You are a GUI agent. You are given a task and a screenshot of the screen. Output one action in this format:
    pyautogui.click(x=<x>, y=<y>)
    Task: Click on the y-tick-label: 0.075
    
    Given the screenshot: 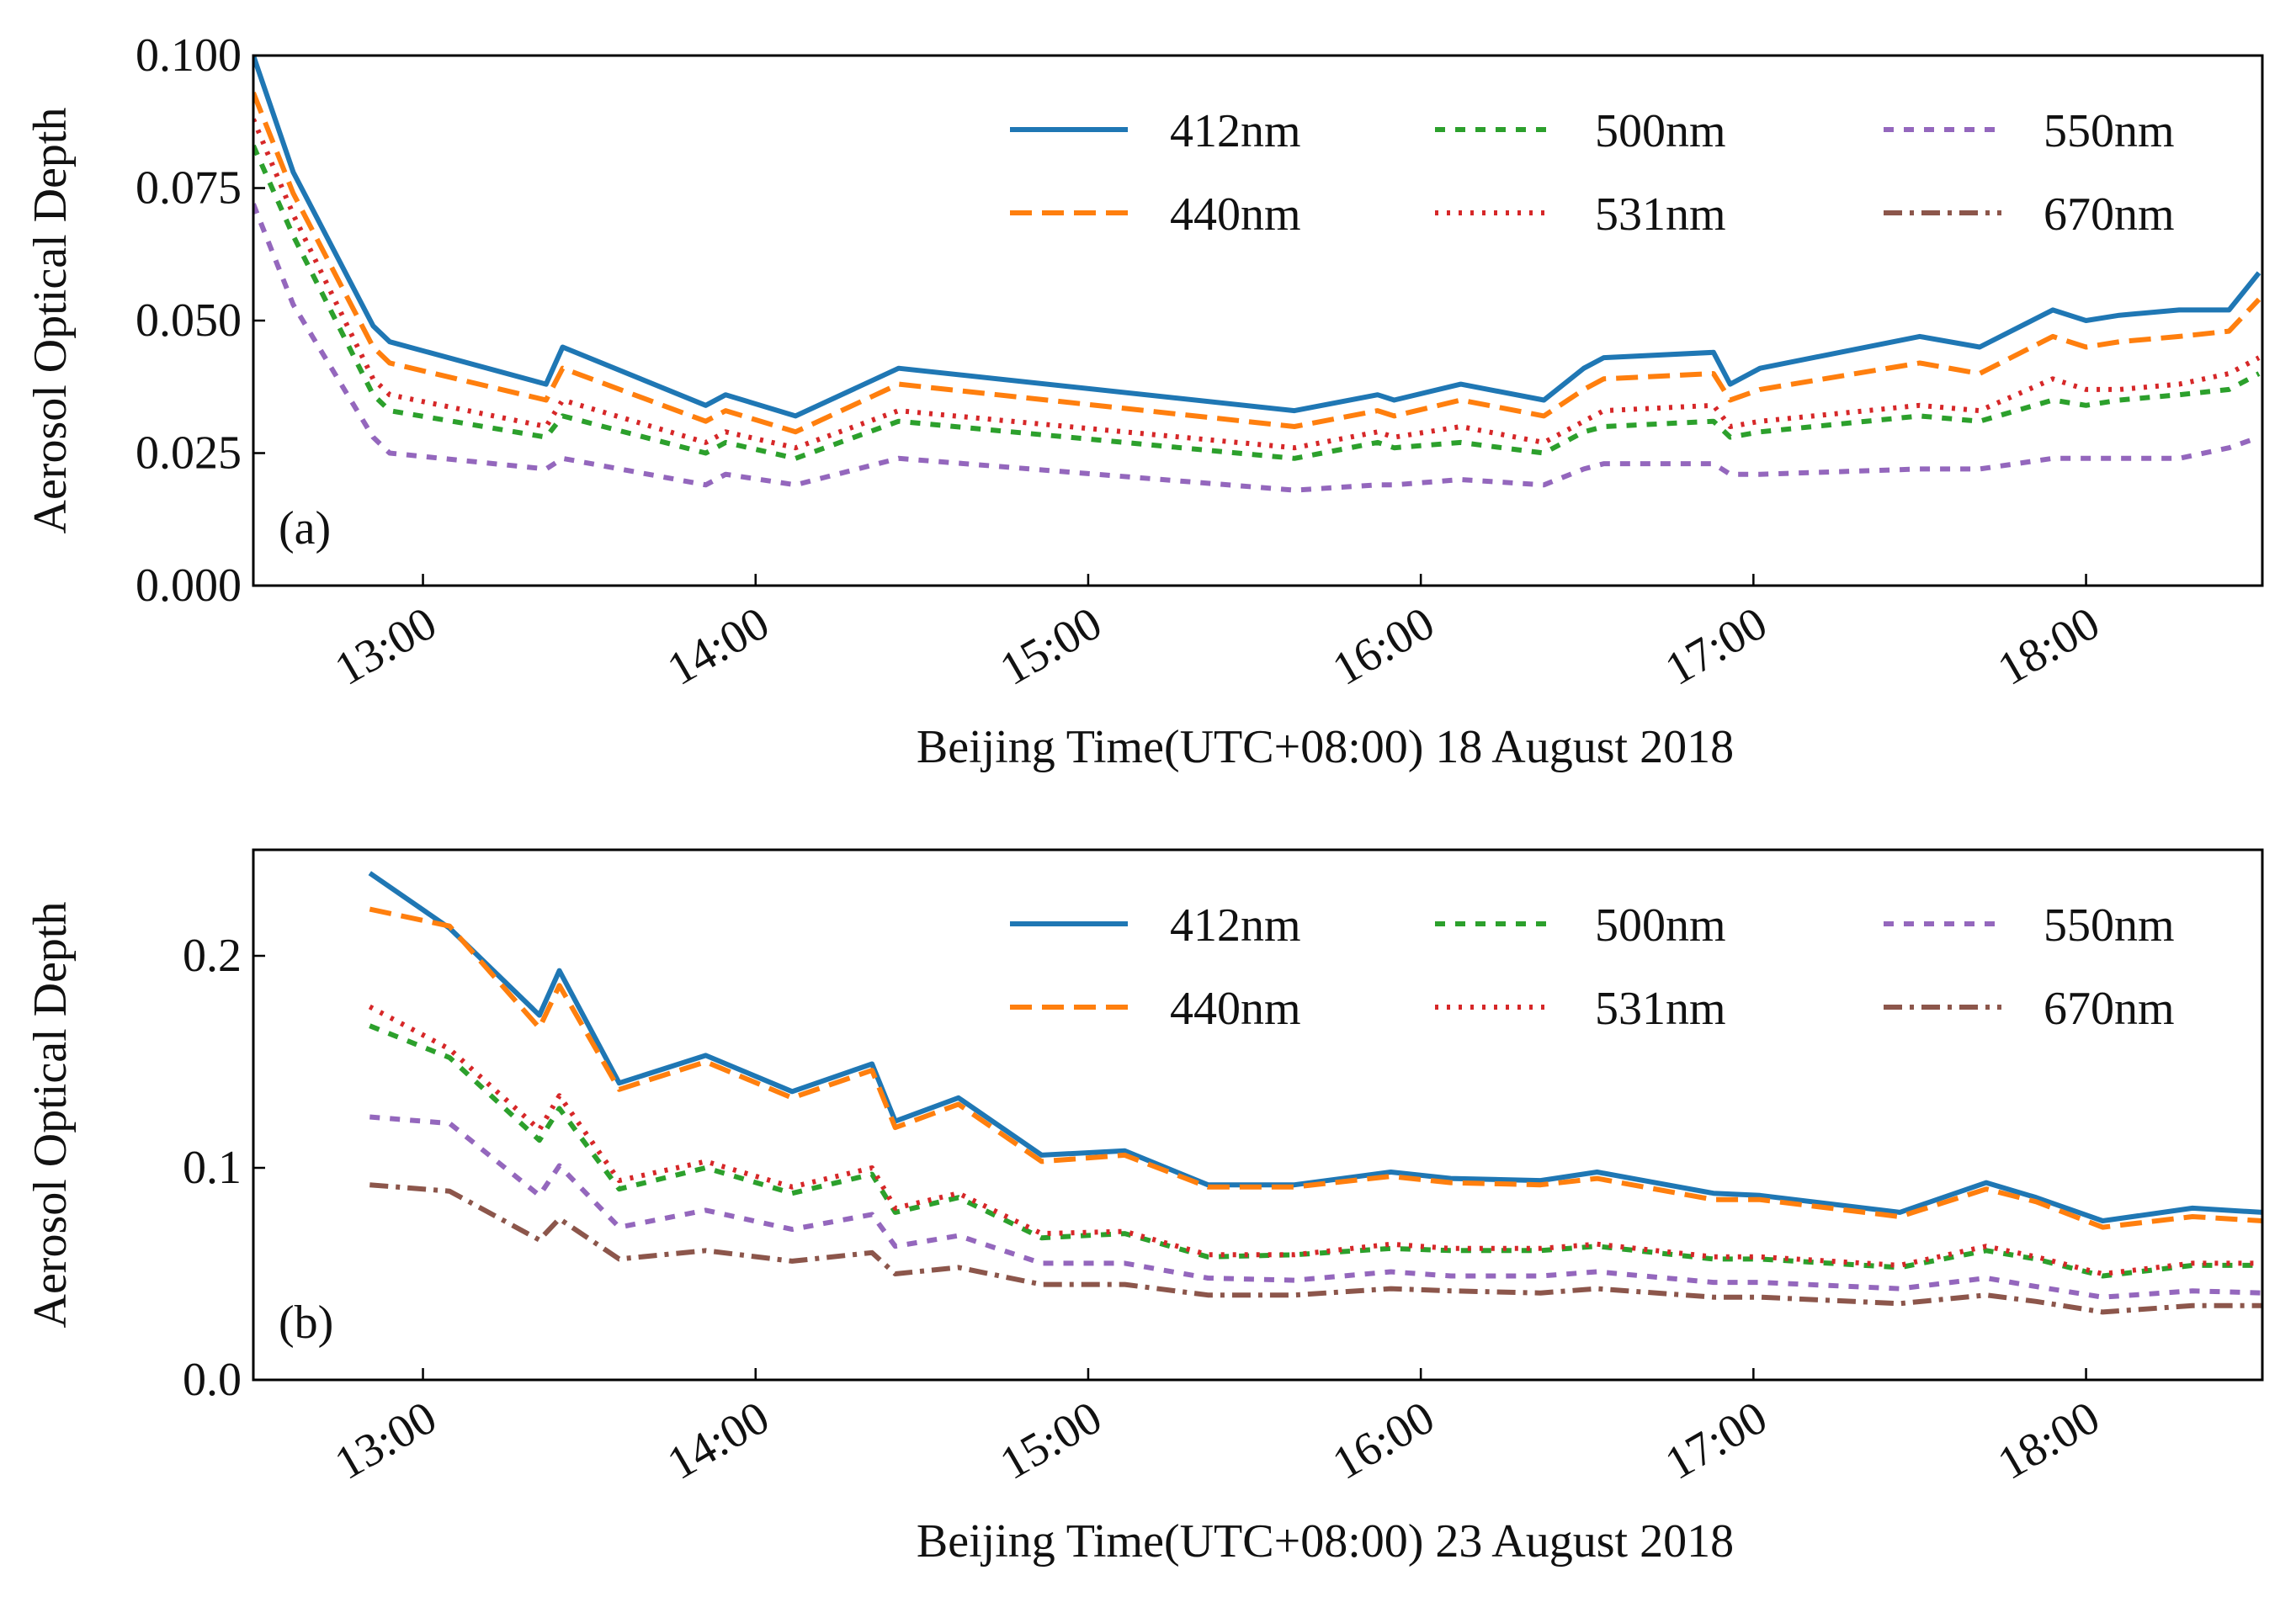 What is the action you would take?
    pyautogui.click(x=189, y=189)
    